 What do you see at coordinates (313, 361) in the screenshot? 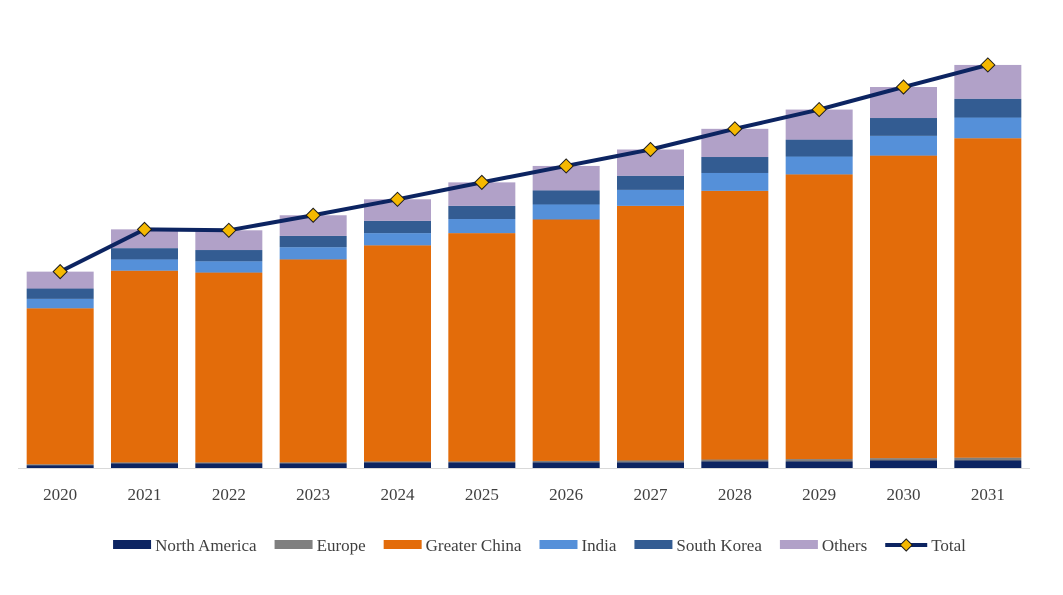
I see `bar-greater-china-2023` at bounding box center [313, 361].